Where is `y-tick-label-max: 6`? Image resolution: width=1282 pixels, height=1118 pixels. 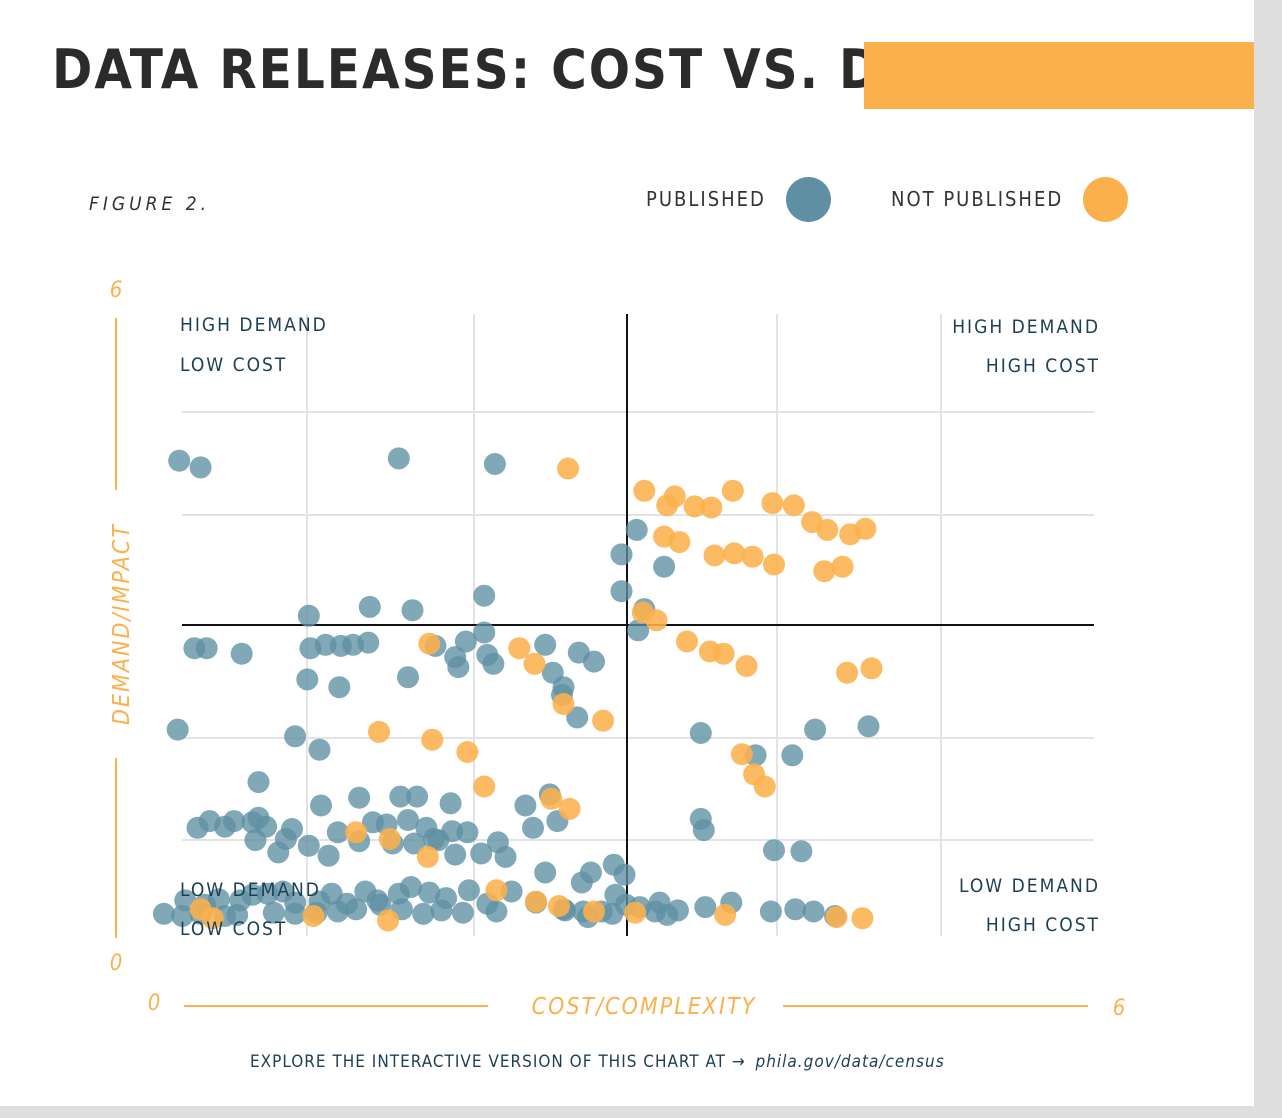 y-tick-label-max: 6 is located at coordinates (116, 290).